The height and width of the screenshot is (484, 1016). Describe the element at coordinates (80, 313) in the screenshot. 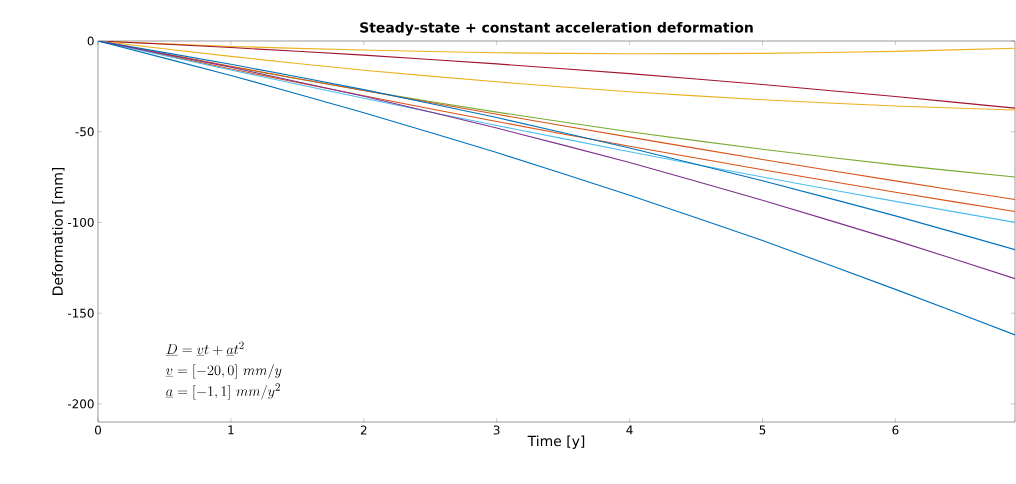

I see `y-tick-label: -150` at that location.